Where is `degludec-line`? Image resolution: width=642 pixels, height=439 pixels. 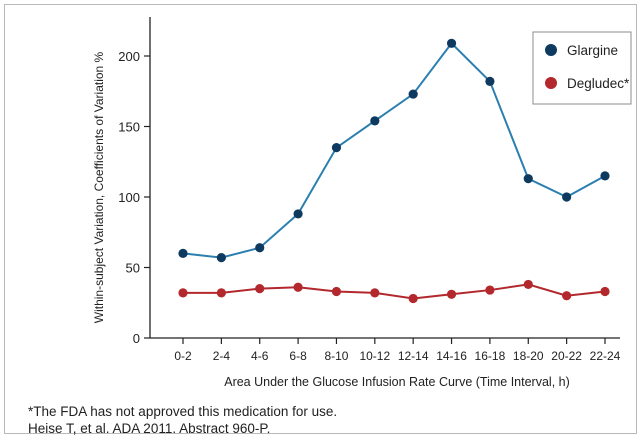 degludec-line is located at coordinates (394, 291).